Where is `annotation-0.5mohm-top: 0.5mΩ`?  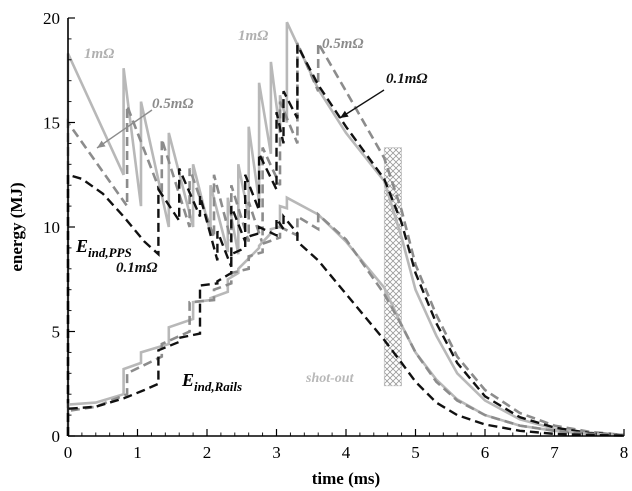 annotation-0.5mohm-top: 0.5mΩ is located at coordinates (343, 44).